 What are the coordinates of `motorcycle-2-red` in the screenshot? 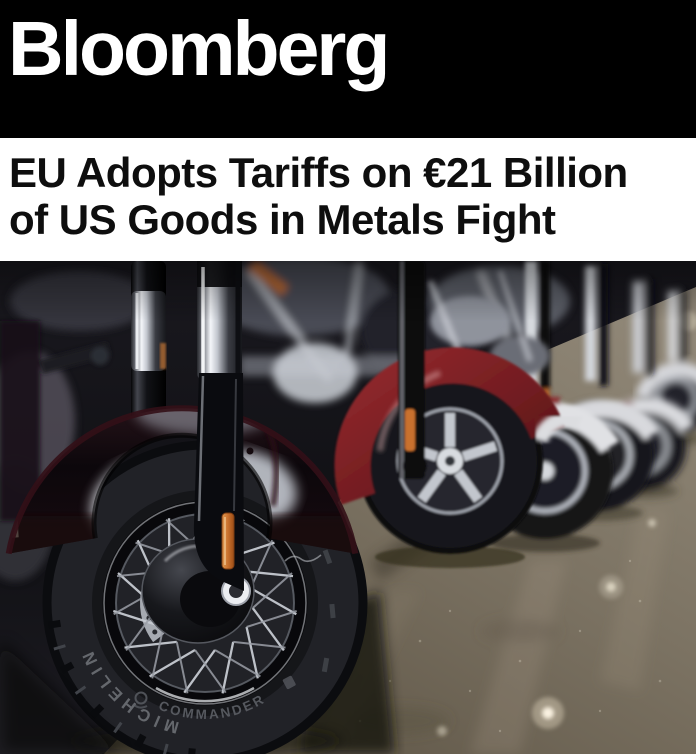 It's located at (458, 414).